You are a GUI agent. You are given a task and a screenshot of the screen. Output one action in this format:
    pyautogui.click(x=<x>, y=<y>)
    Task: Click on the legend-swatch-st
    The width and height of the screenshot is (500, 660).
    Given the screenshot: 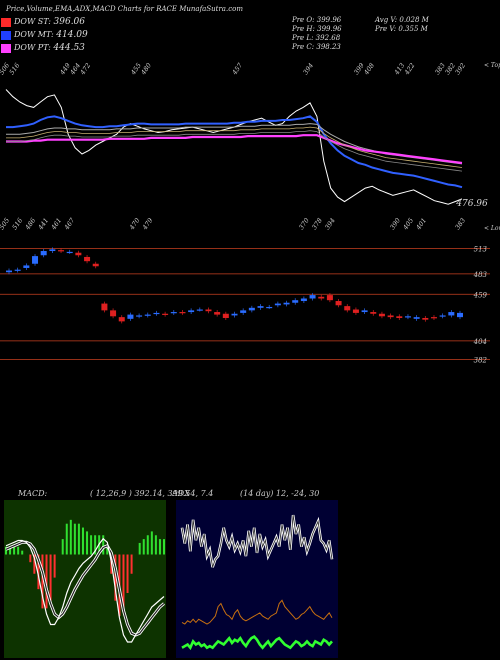 What is the action you would take?
    pyautogui.click(x=6, y=22)
    